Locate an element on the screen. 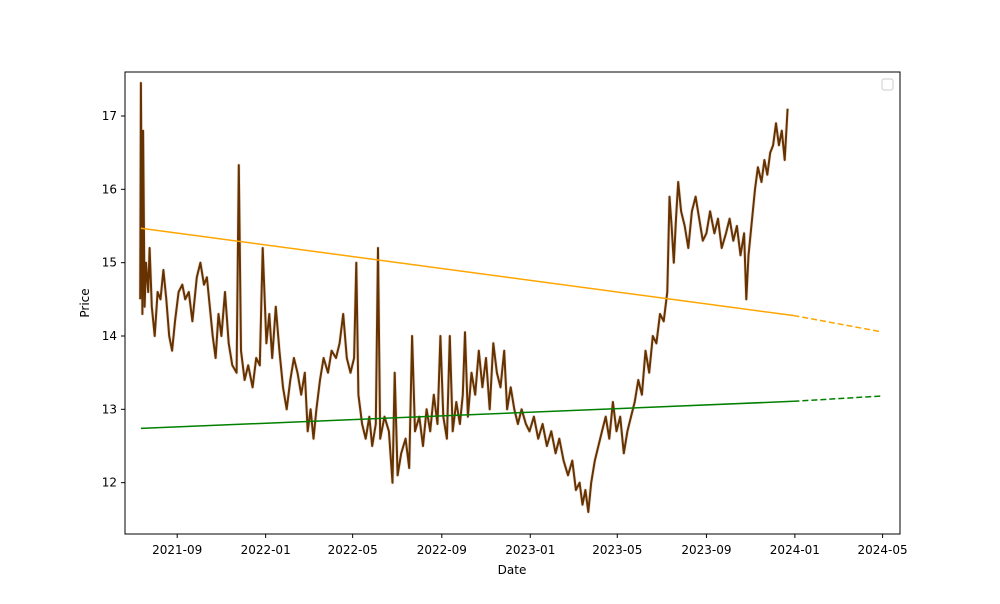 This screenshot has height=604, width=1000. x-tick-label: 2024-01 is located at coordinates (795, 550).